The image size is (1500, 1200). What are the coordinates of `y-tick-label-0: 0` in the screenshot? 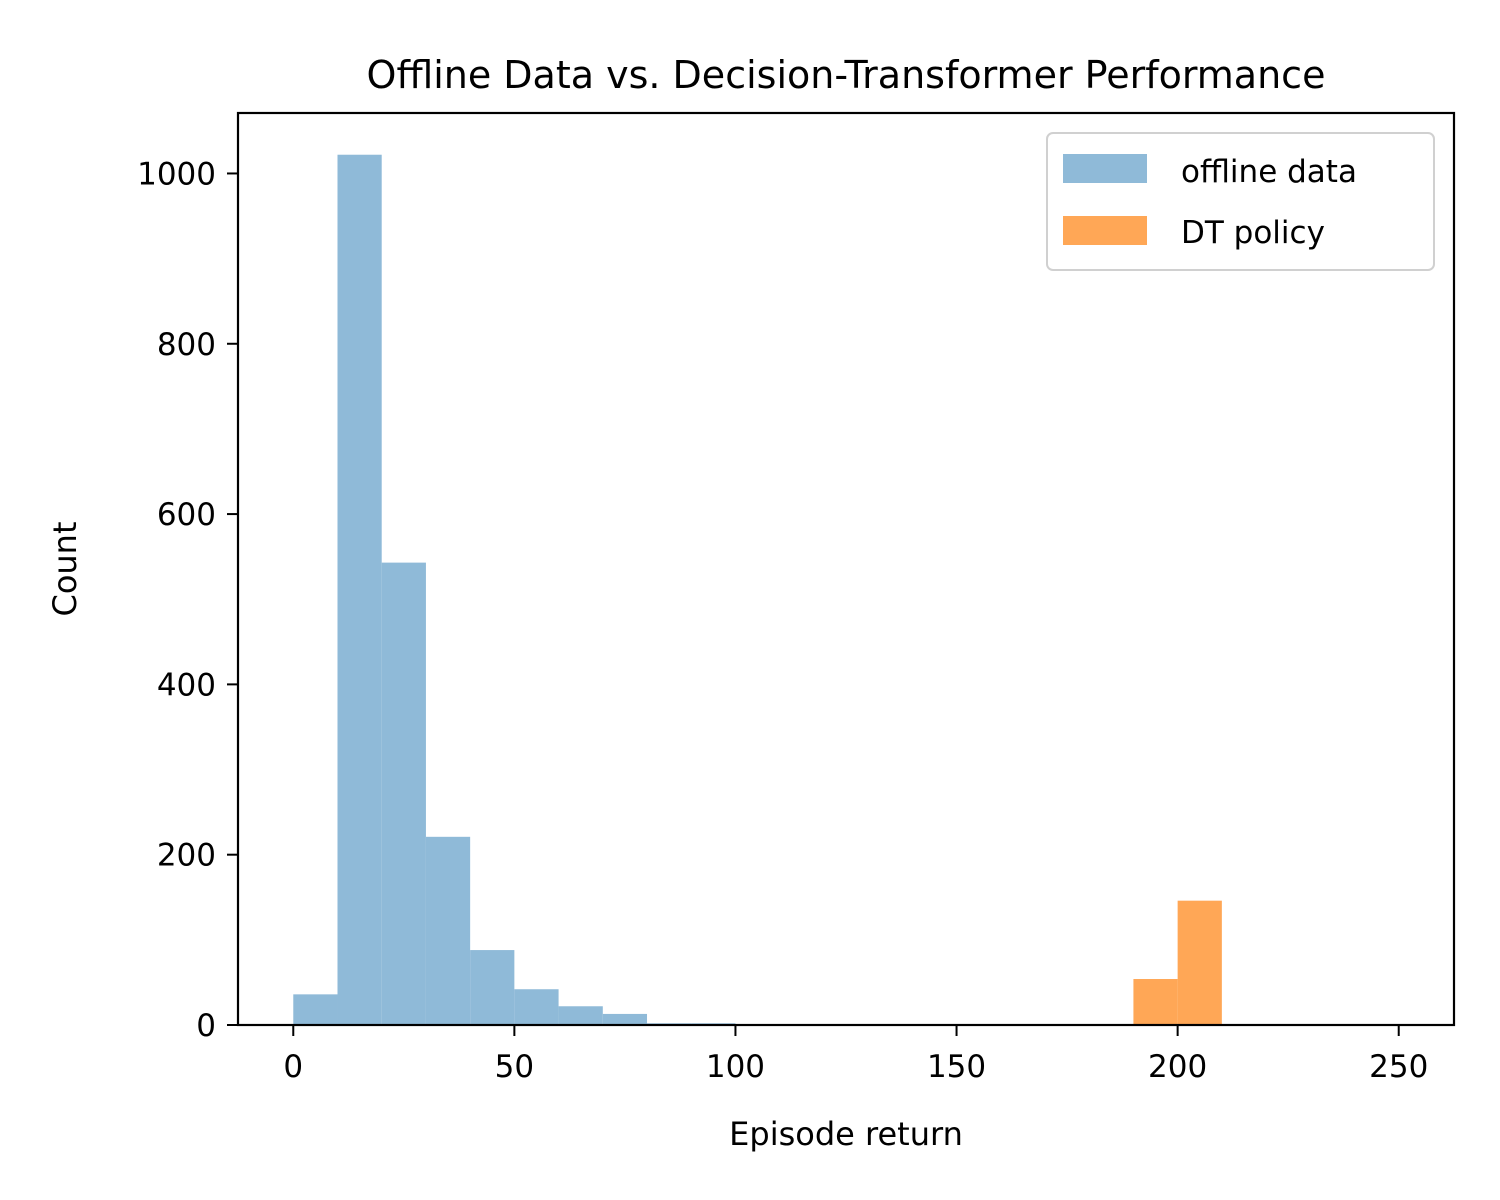 It's located at (206, 1026).